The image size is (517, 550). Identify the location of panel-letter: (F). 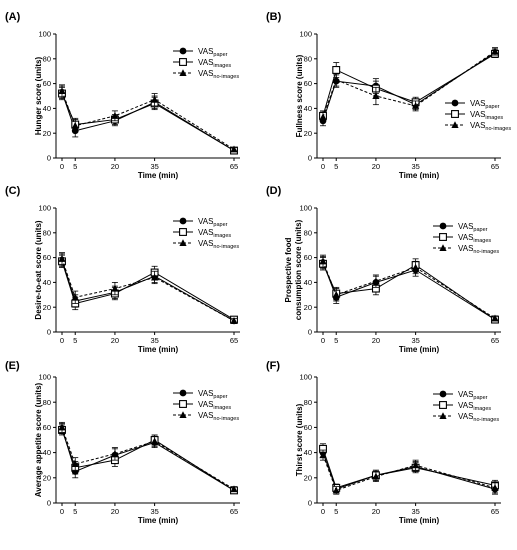
(273, 366).